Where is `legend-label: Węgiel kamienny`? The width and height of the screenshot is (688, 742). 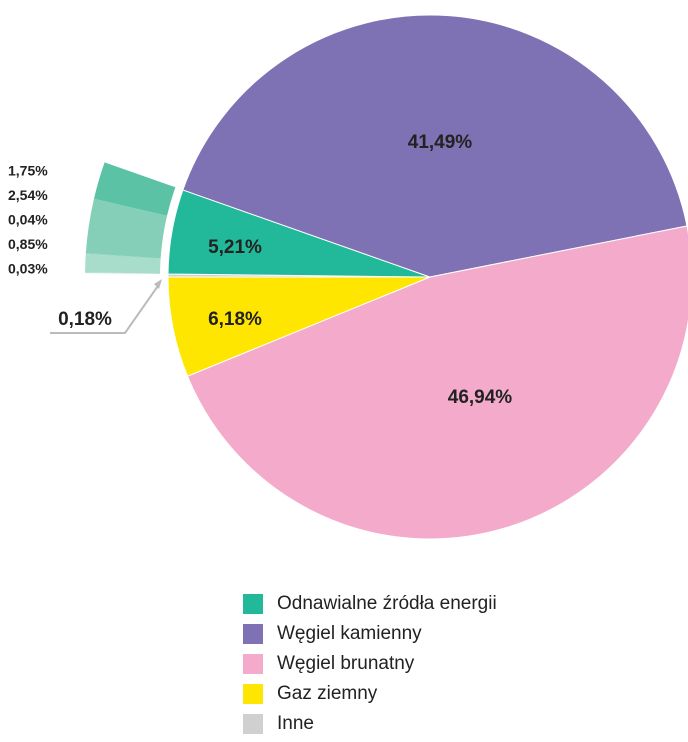 legend-label: Węgiel kamienny is located at coordinates (349, 633).